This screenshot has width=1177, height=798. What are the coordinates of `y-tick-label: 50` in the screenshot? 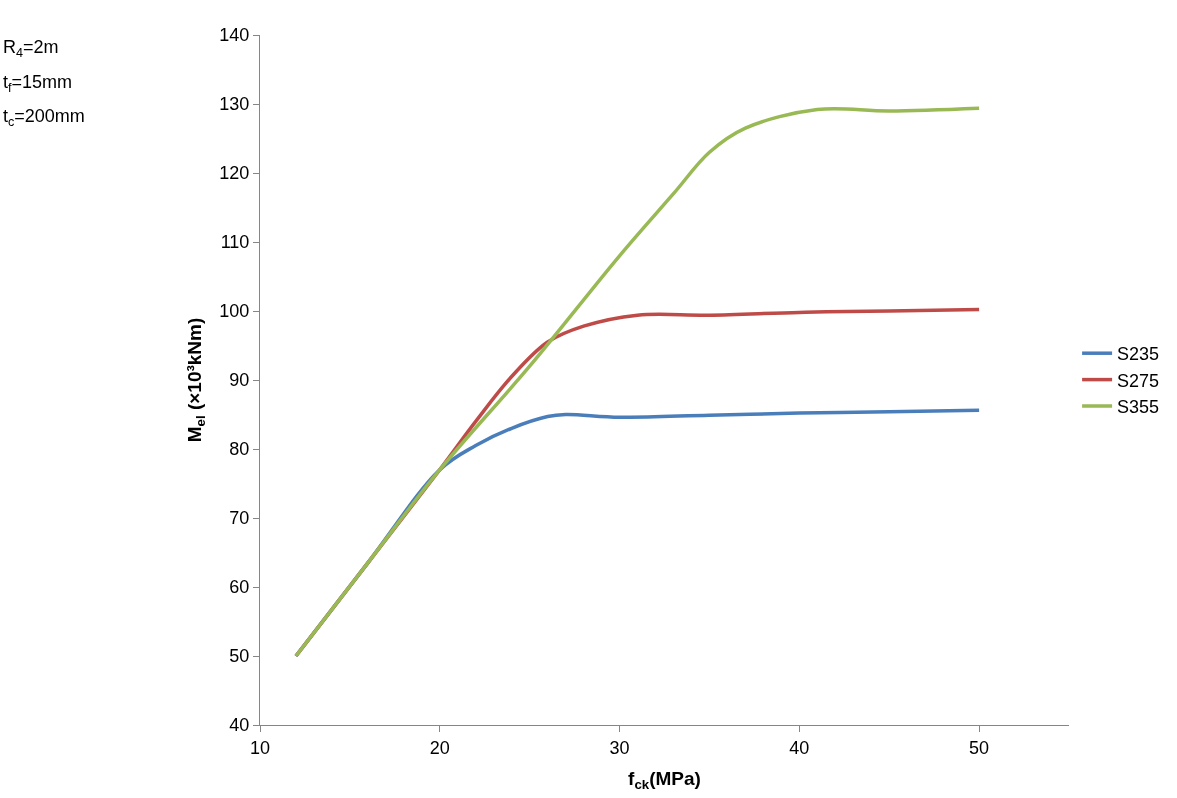 It's located at (239, 656).